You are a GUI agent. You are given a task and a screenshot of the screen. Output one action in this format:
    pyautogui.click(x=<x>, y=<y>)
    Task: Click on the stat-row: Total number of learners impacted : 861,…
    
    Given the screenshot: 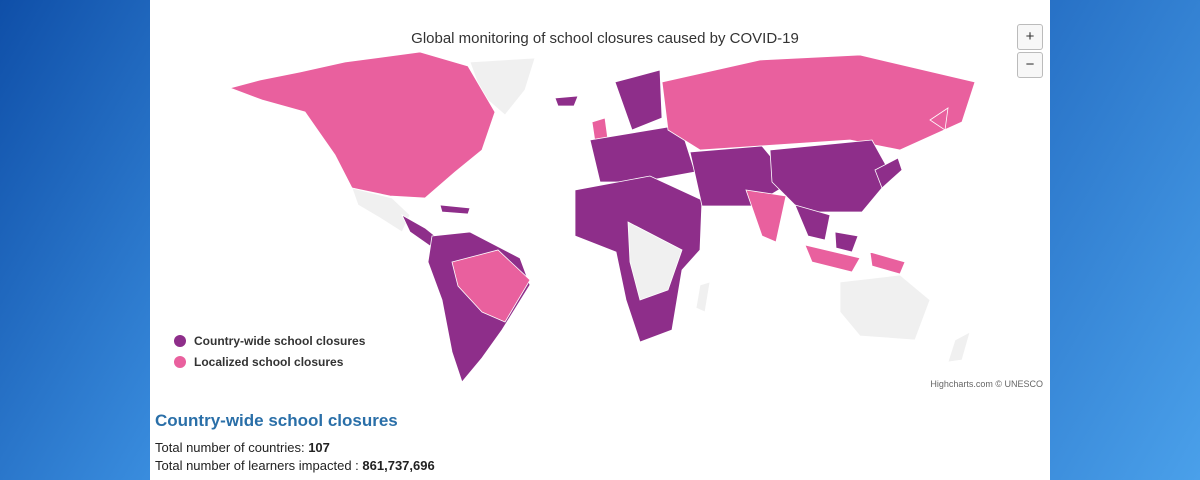 What is the action you would take?
    pyautogui.click(x=295, y=465)
    